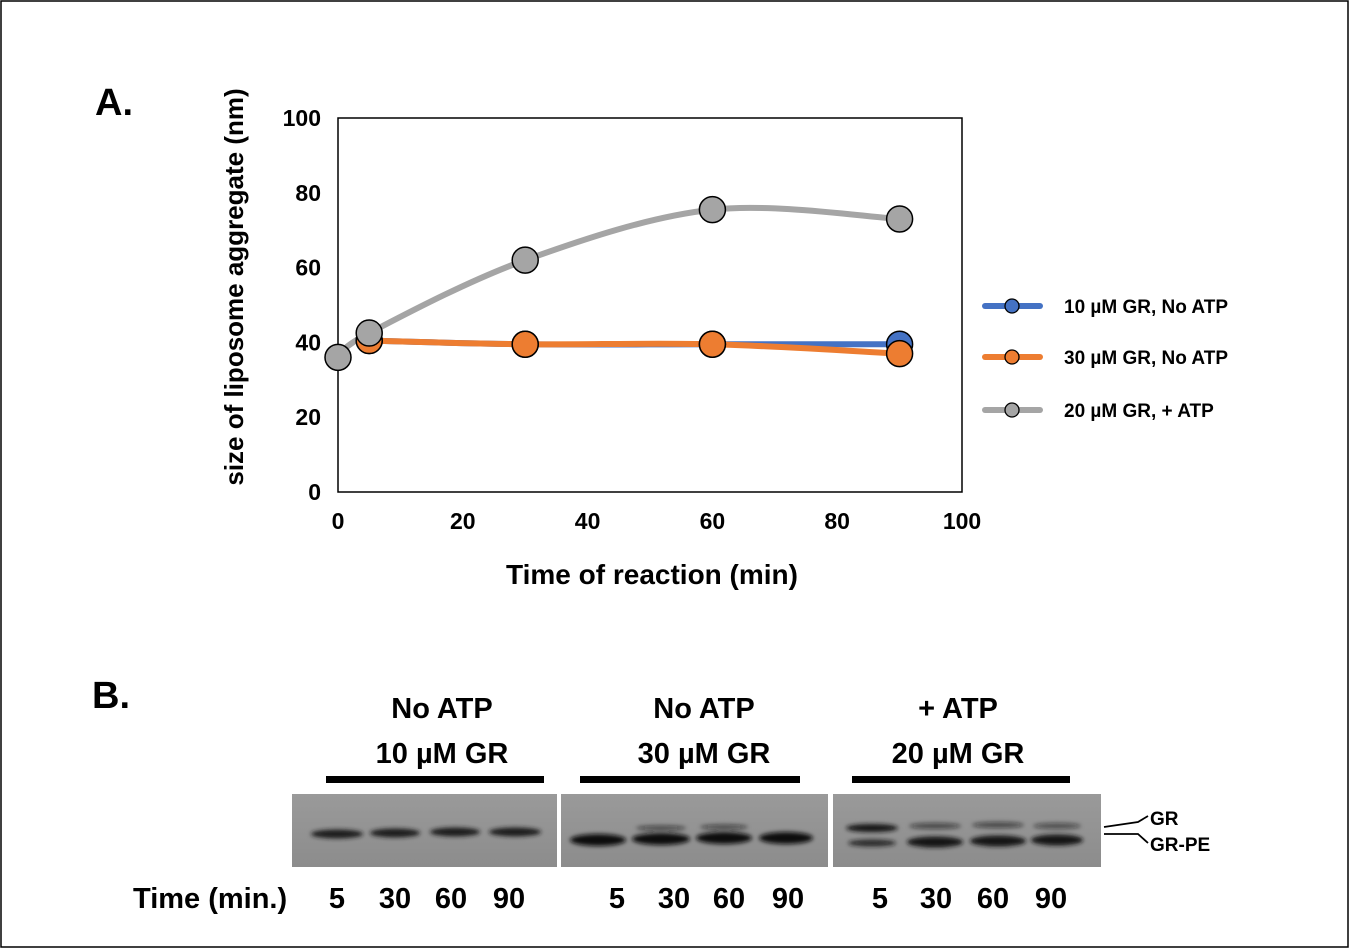  I want to click on x-tick-label: 60, so click(713, 521).